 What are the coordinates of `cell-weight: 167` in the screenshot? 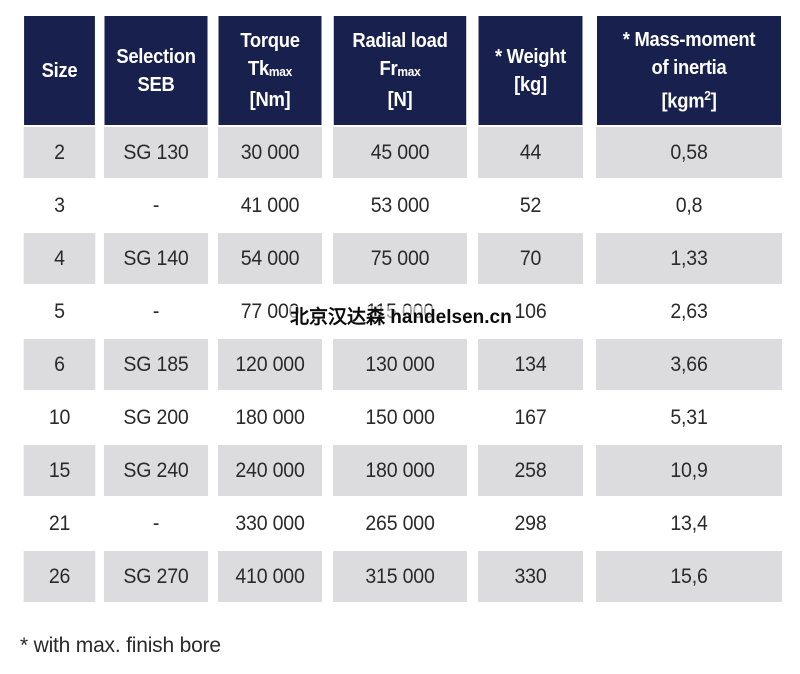 It's located at (530, 417).